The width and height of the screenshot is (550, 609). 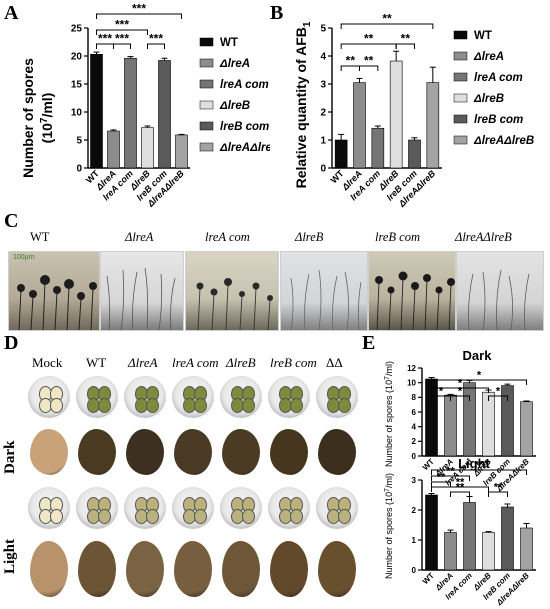 I want to click on panel-d-tile-r3-c2, so click(x=145, y=569).